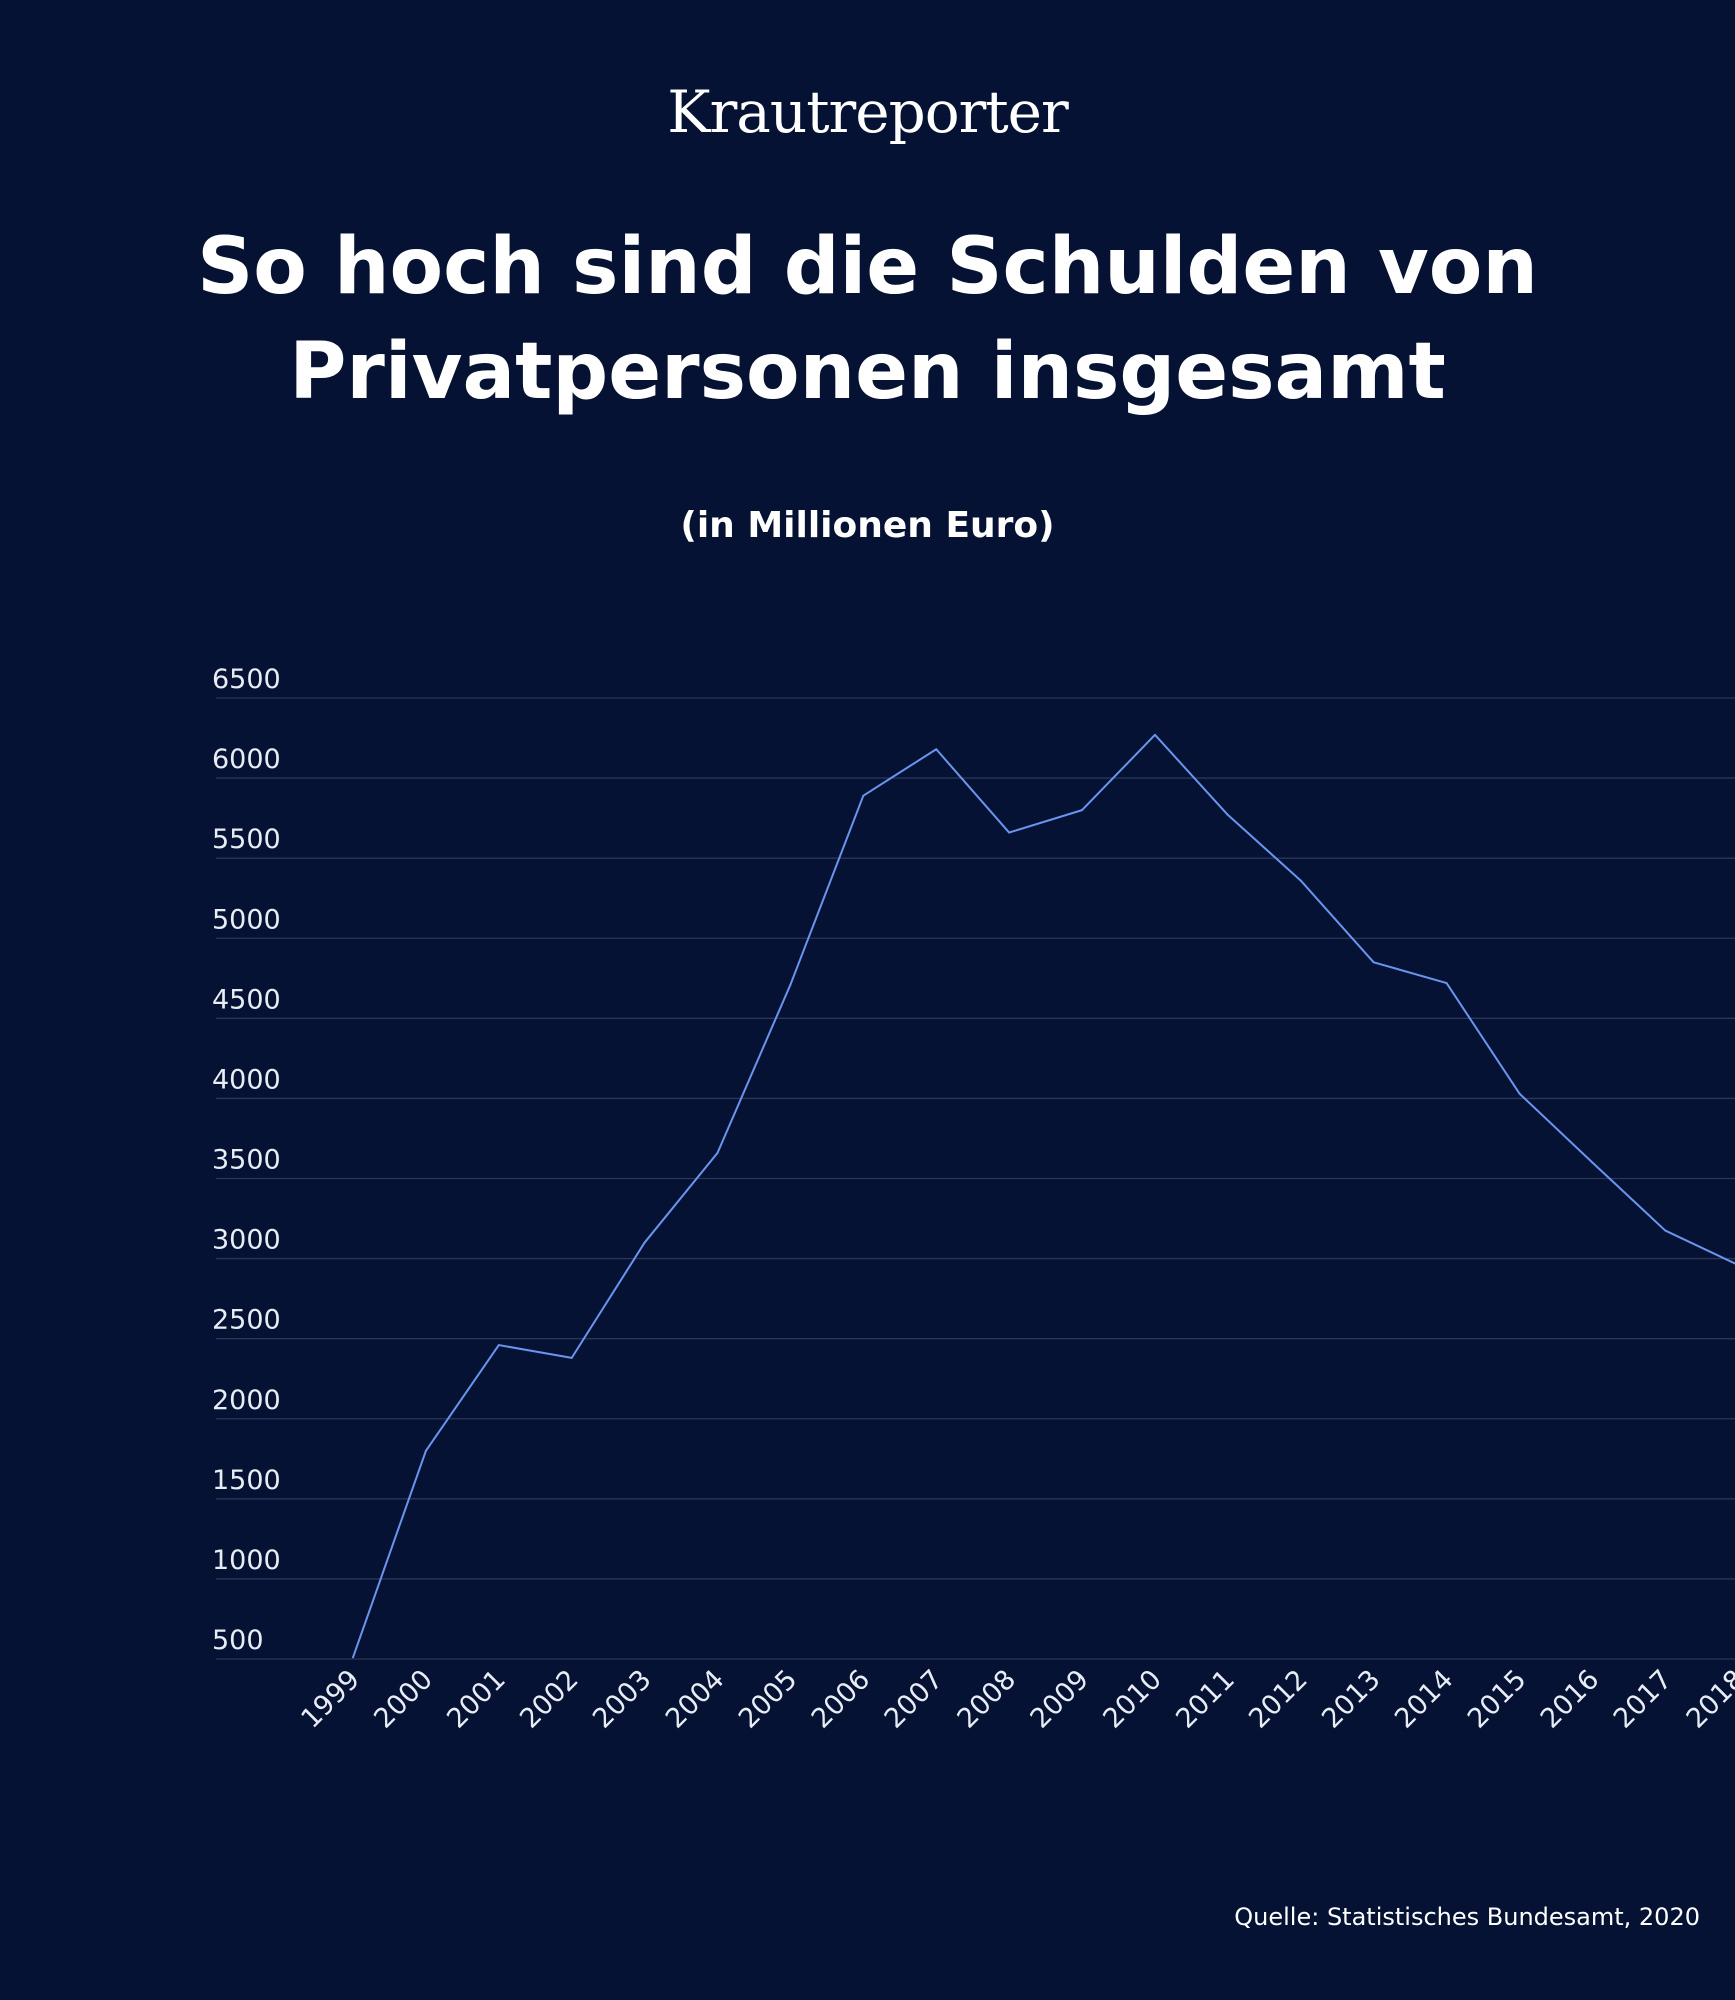  Describe the element at coordinates (867, 372) in the screenshot. I see `title-line-2: Privatpersonen insgesamt` at that location.